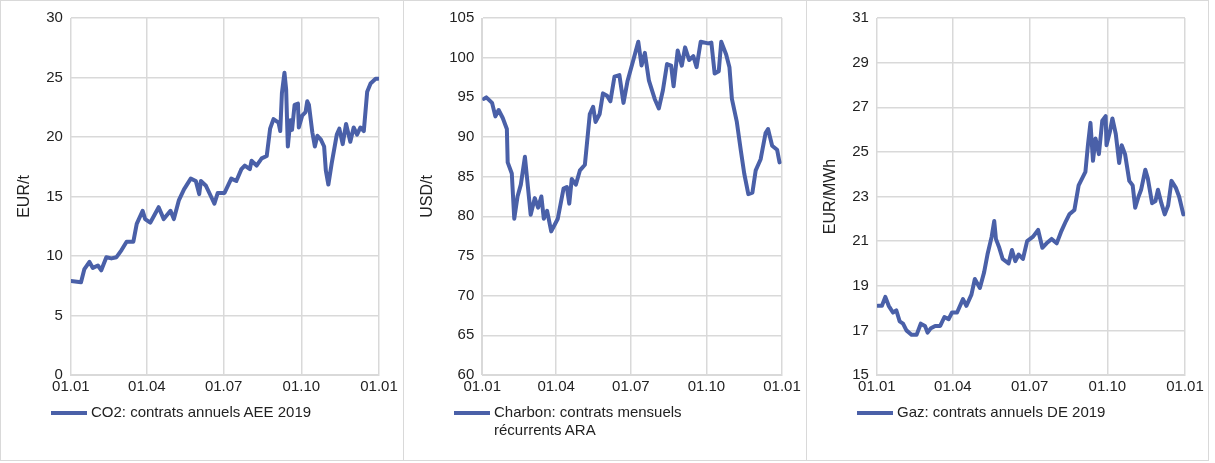 This screenshot has width=1215, height=463. I want to click on y-axis-title: EUR/MWh, so click(830, 196).